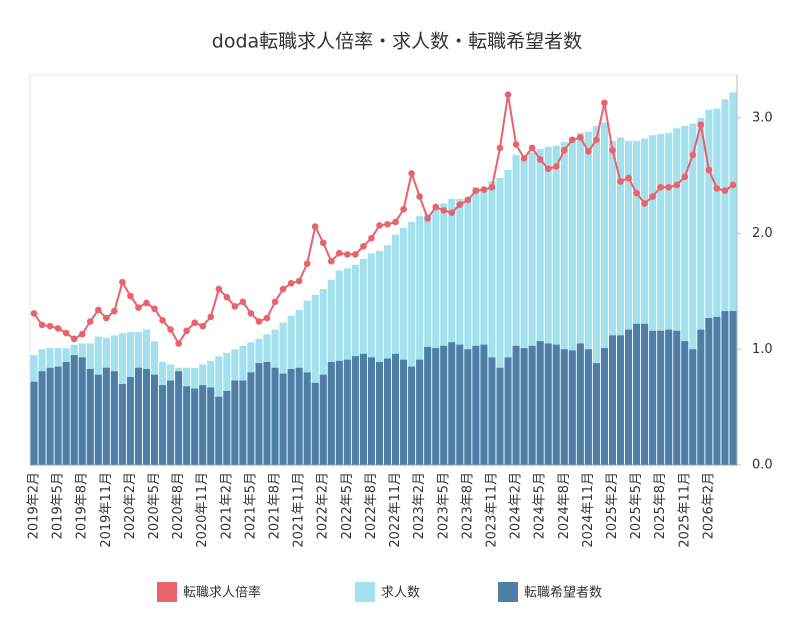 The height and width of the screenshot is (624, 794). I want to click on x-tick-label: 2023年8月, so click(467, 505).